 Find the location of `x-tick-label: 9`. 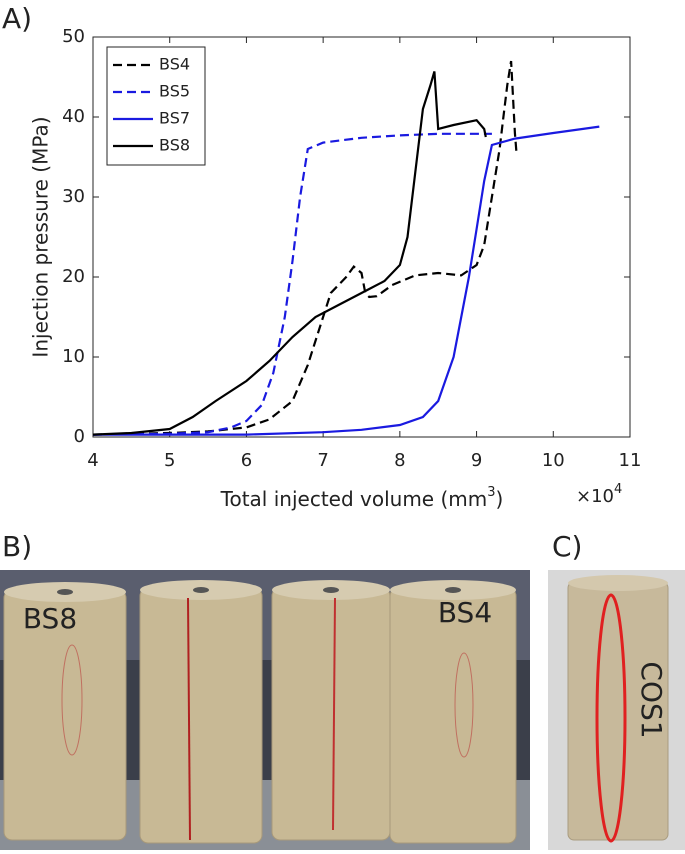

x-tick-label: 9 is located at coordinates (476, 460).